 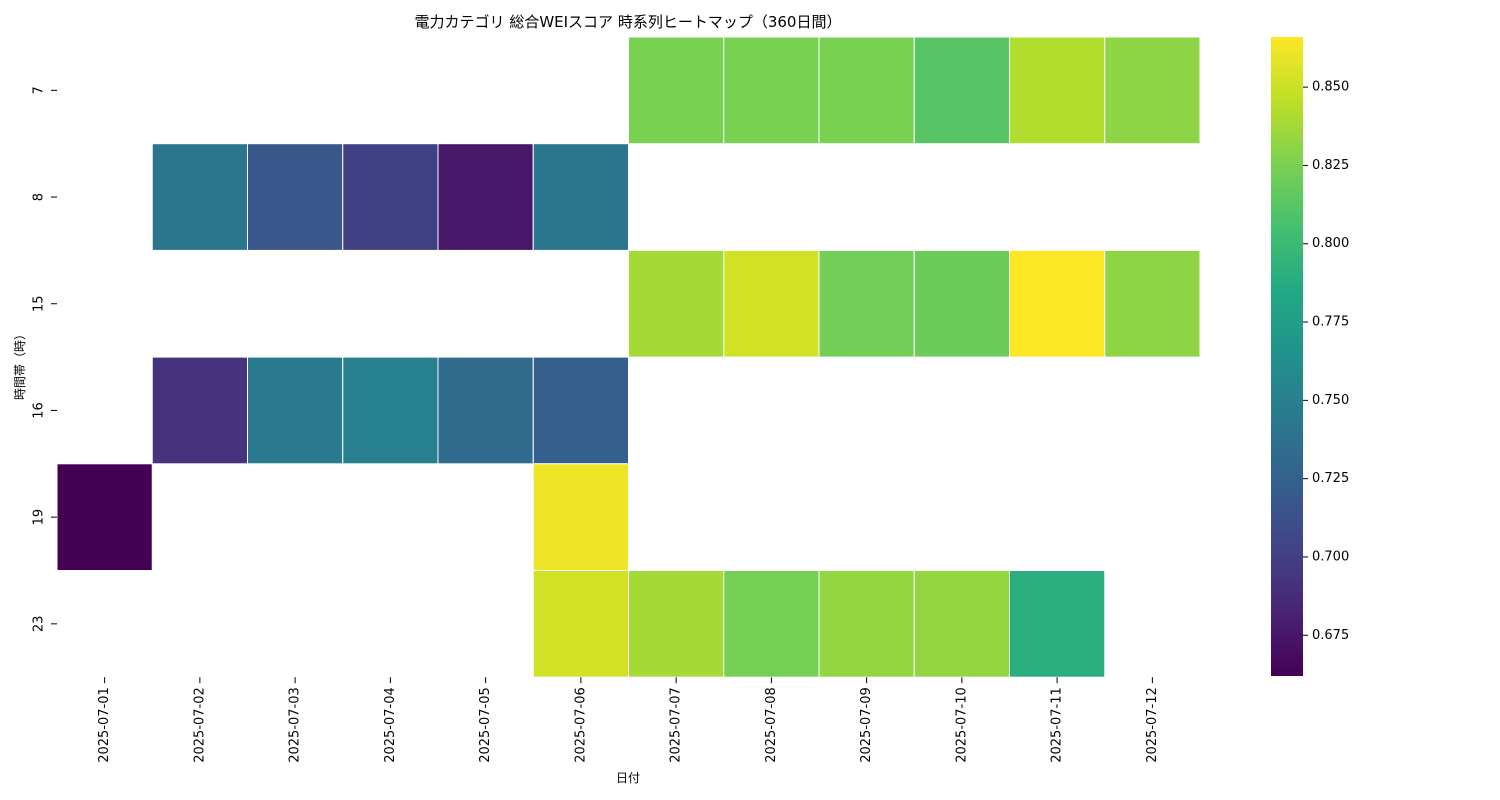 I want to click on y-tick-label: 7, so click(x=39, y=90).